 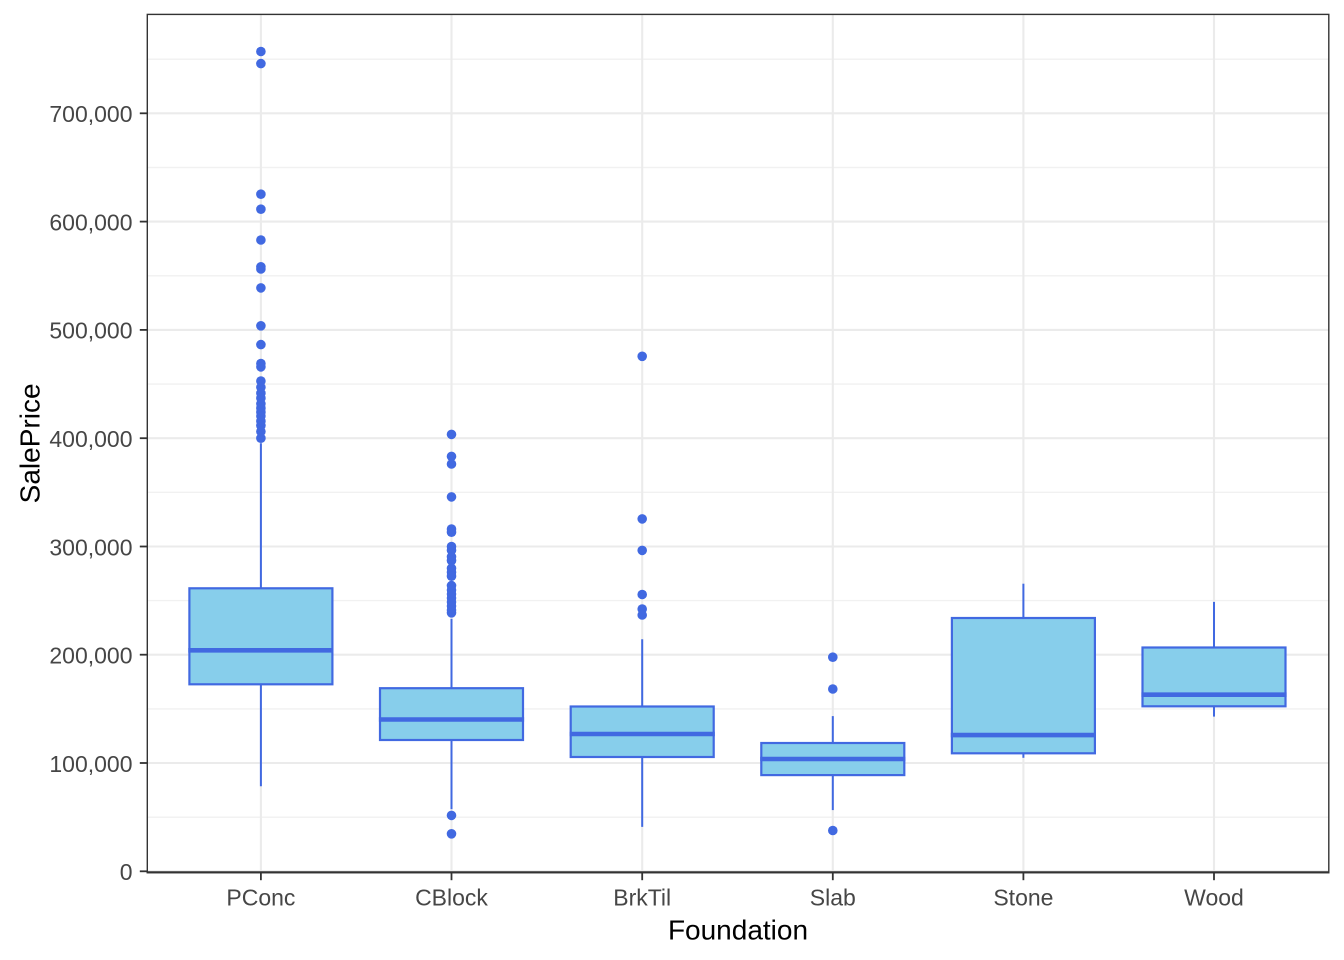 What do you see at coordinates (90, 222) in the screenshot?
I see `svg-text: 600,000` at bounding box center [90, 222].